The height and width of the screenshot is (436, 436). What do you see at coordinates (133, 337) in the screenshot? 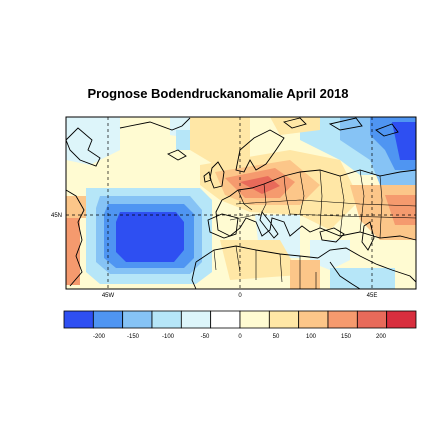
I see `colorbar-tick: -150` at bounding box center [133, 337].